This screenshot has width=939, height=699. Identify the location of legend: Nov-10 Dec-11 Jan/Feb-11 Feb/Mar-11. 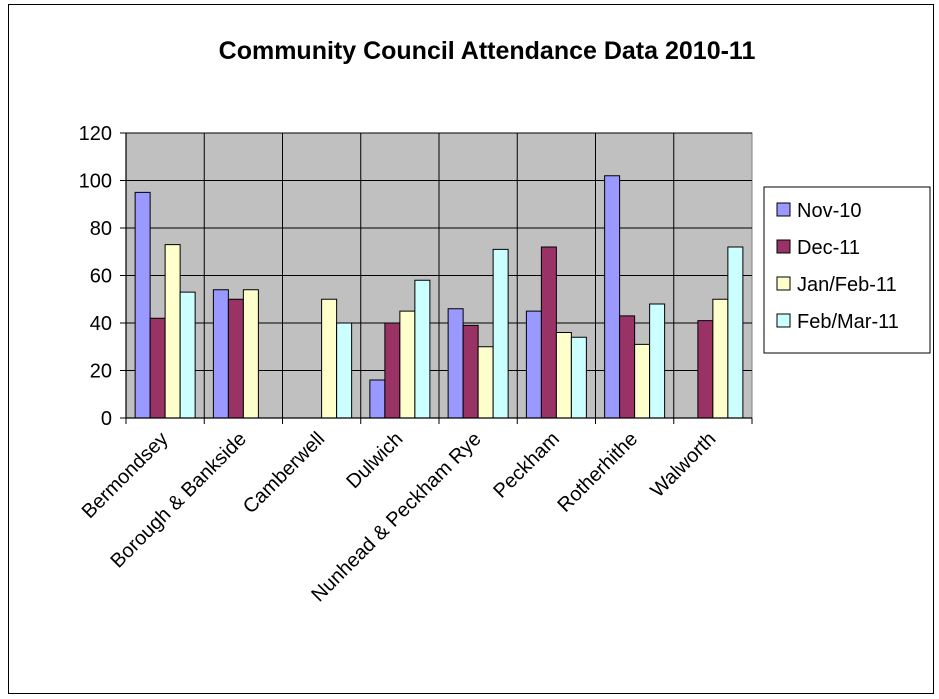
(847, 270).